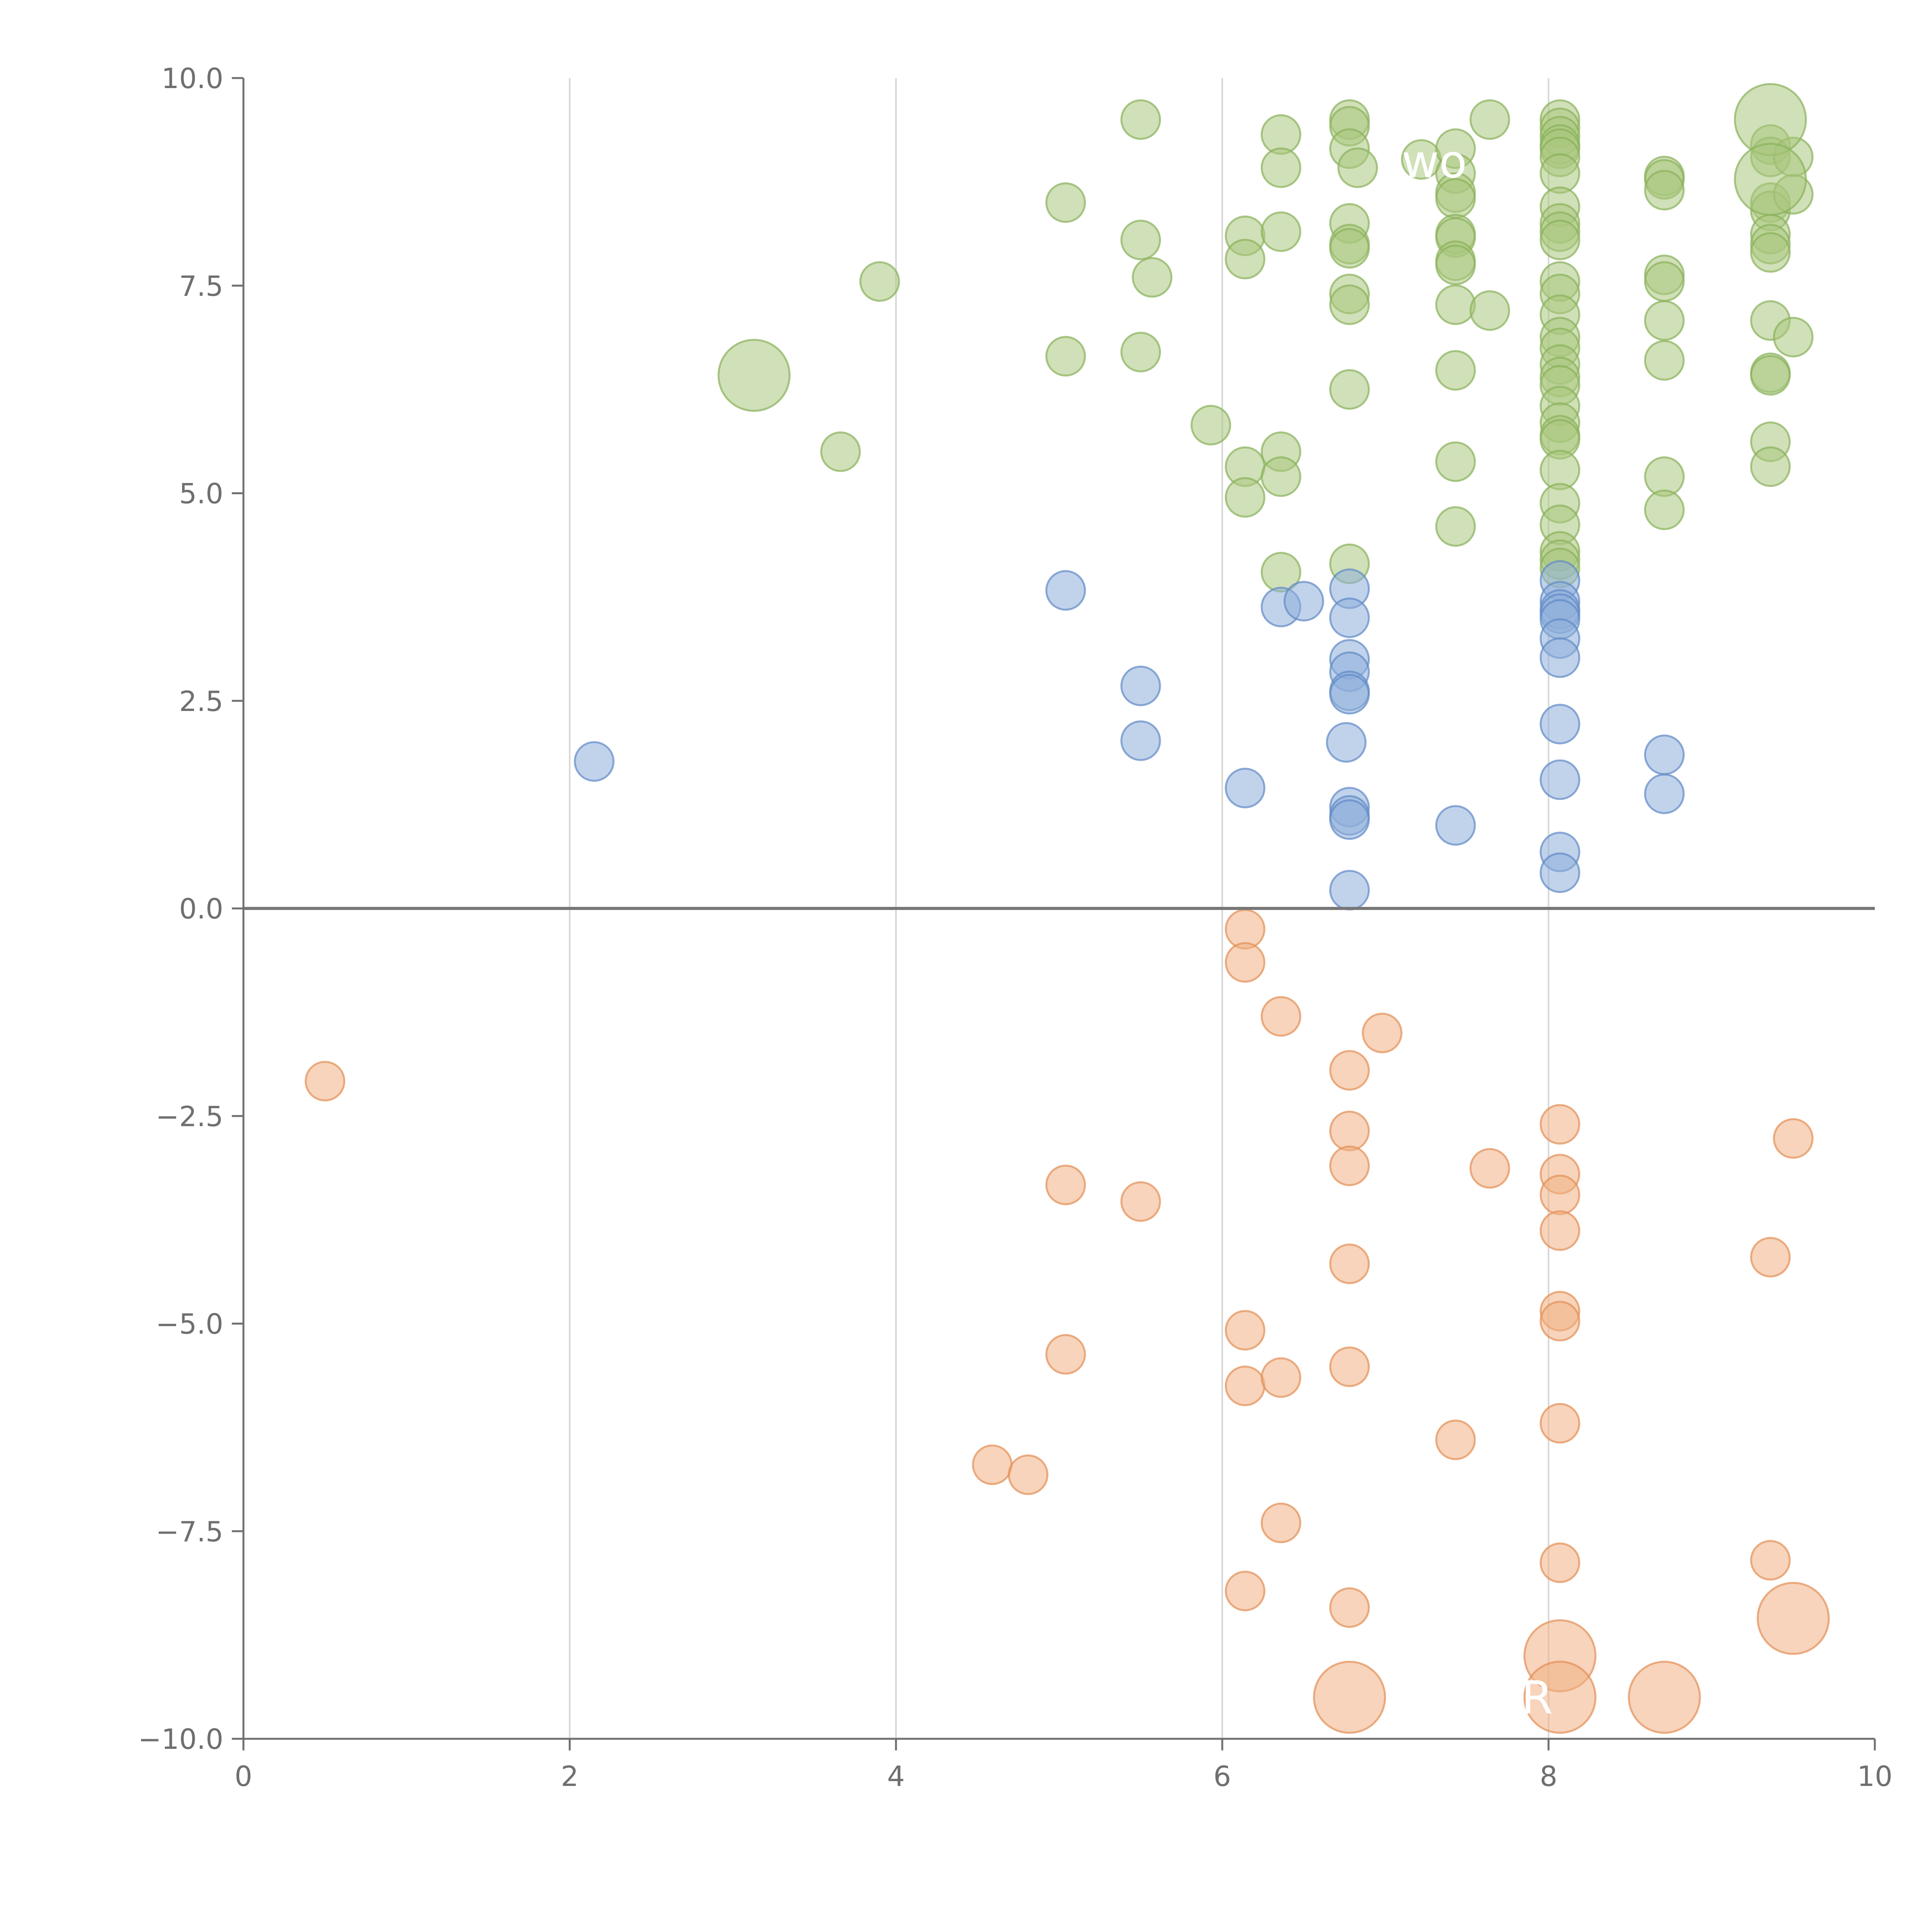  Describe the element at coordinates (181, 1739) in the screenshot. I see `y-tick-label: −10.0` at that location.